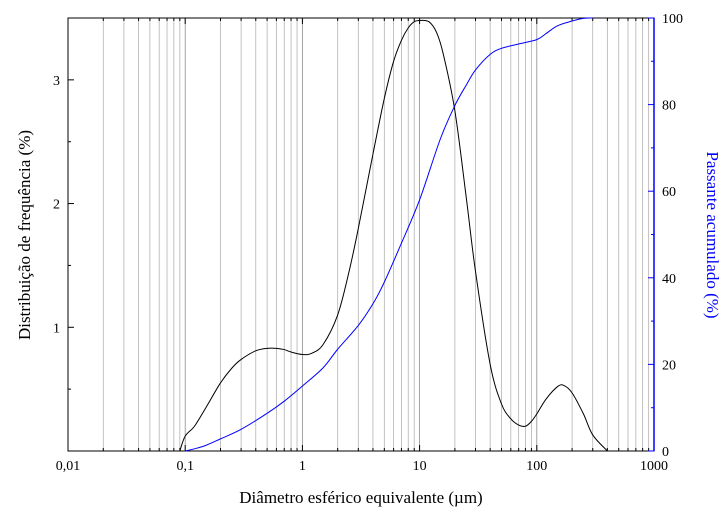 The width and height of the screenshot is (726, 520). What do you see at coordinates (669, 279) in the screenshot?
I see `y-right-tick-label: 40` at bounding box center [669, 279].